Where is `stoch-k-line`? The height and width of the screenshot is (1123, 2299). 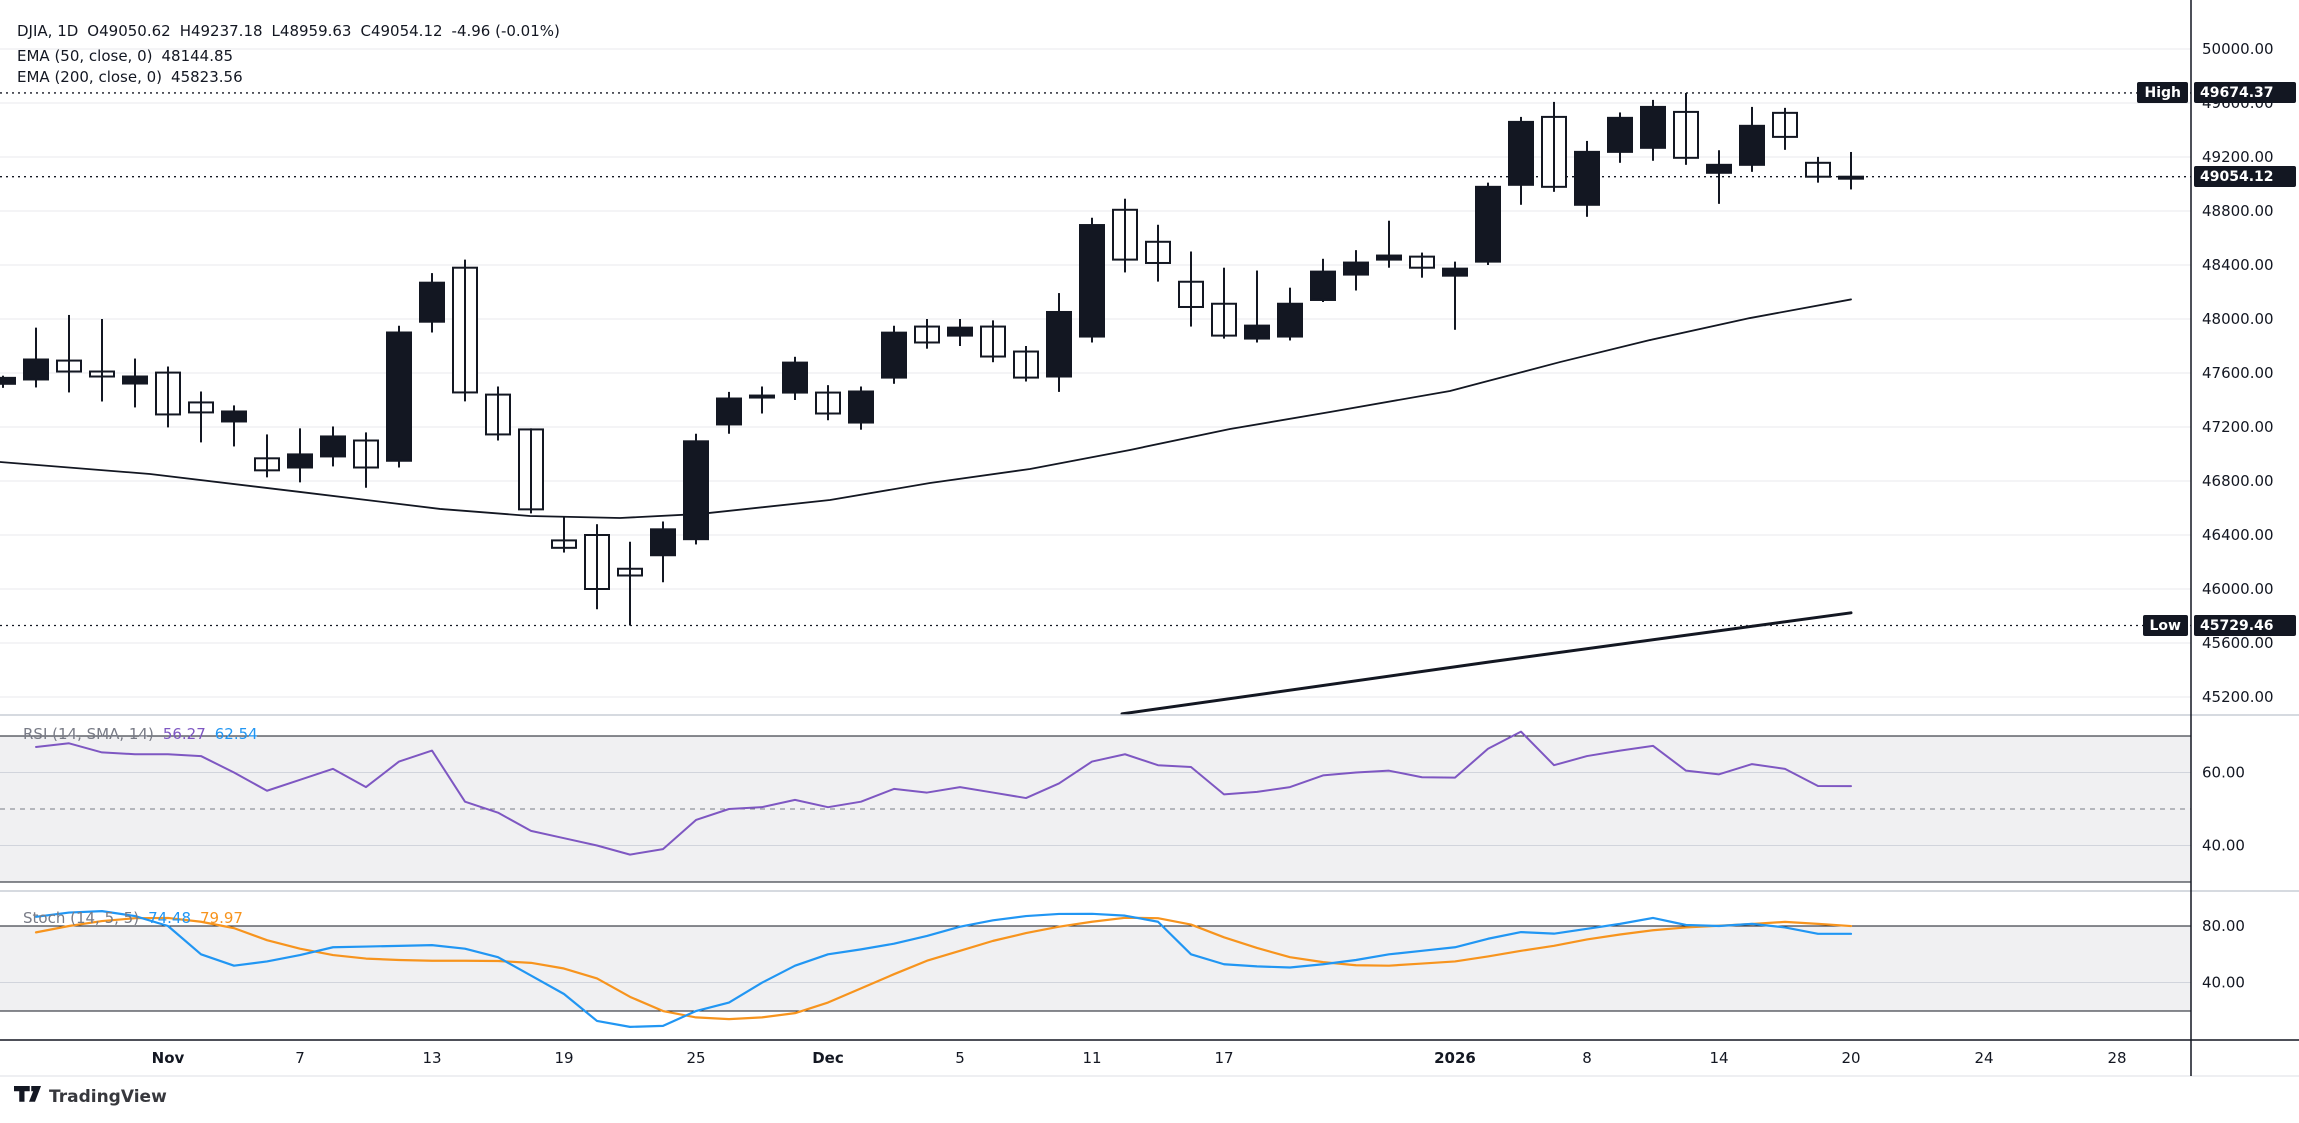
stoch-k-line is located at coordinates (943, 969).